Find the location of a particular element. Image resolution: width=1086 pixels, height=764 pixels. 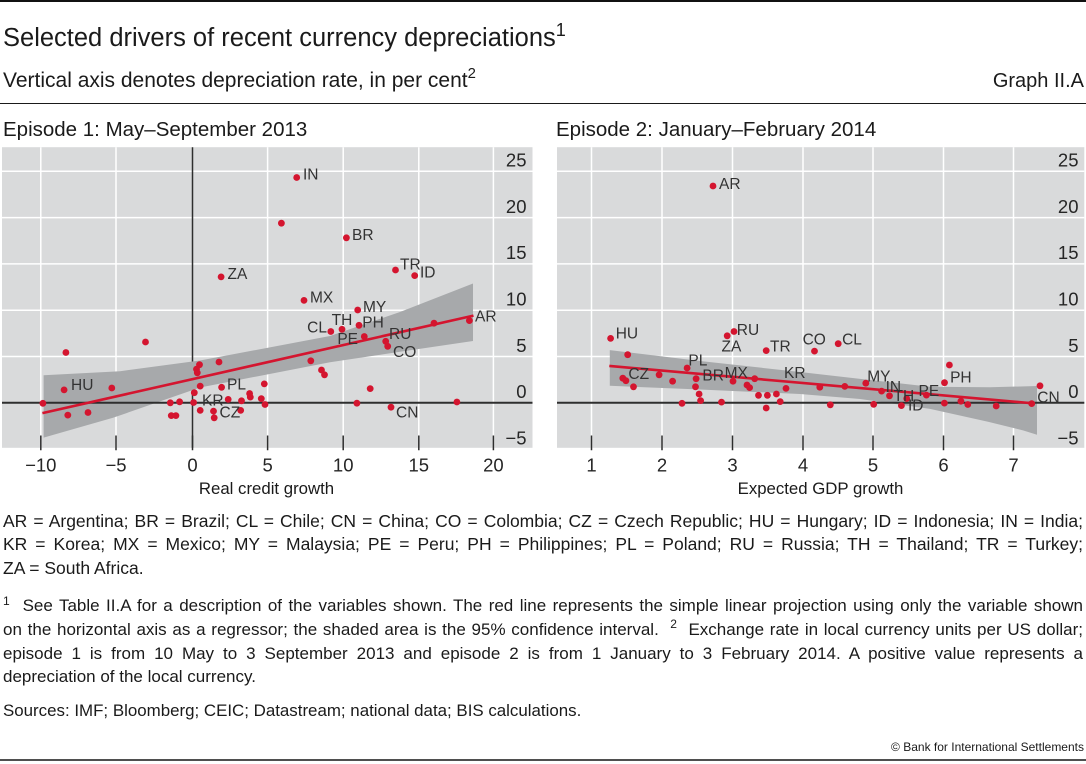

svg-text: 1 is located at coordinates (591, 465).